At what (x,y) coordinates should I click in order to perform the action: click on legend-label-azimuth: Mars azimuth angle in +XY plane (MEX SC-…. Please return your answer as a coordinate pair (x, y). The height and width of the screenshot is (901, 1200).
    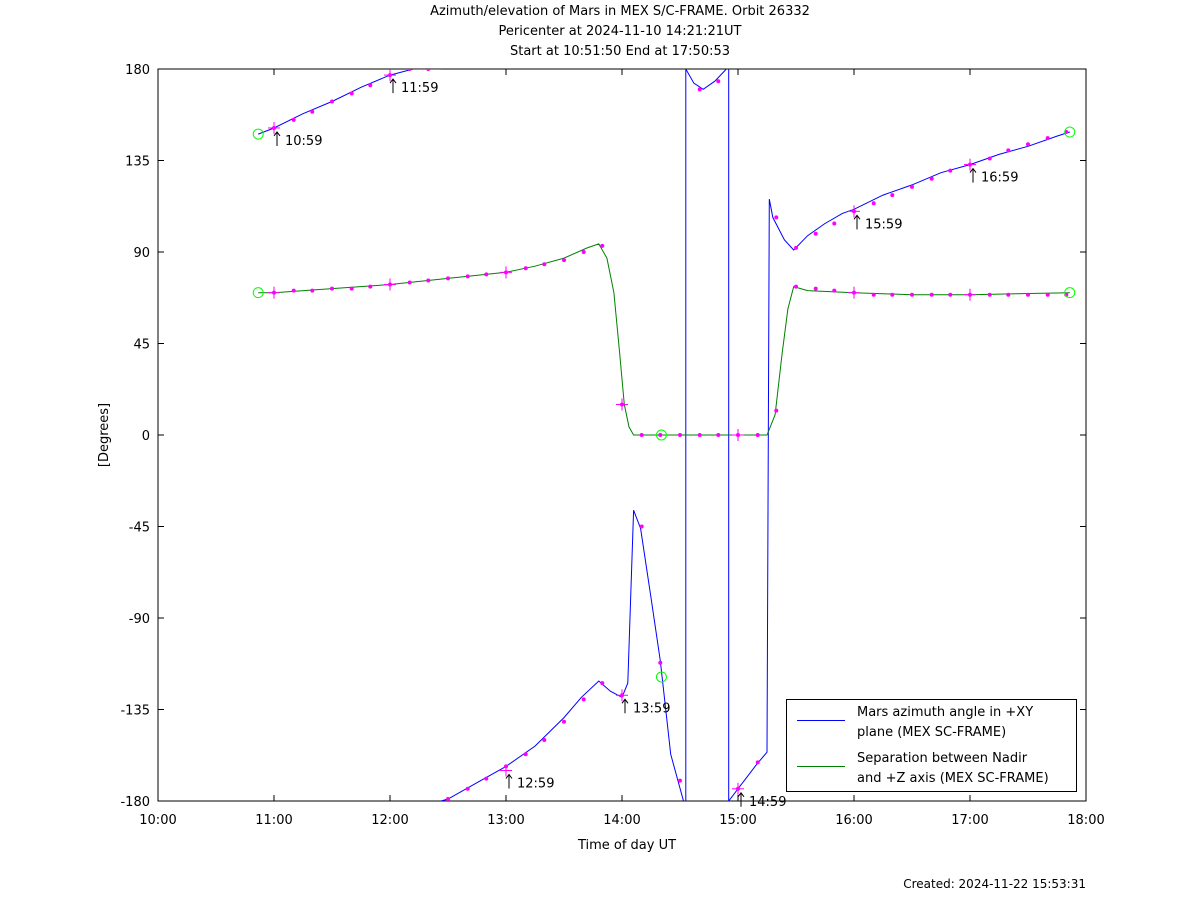
    Looking at the image, I should click on (945, 722).